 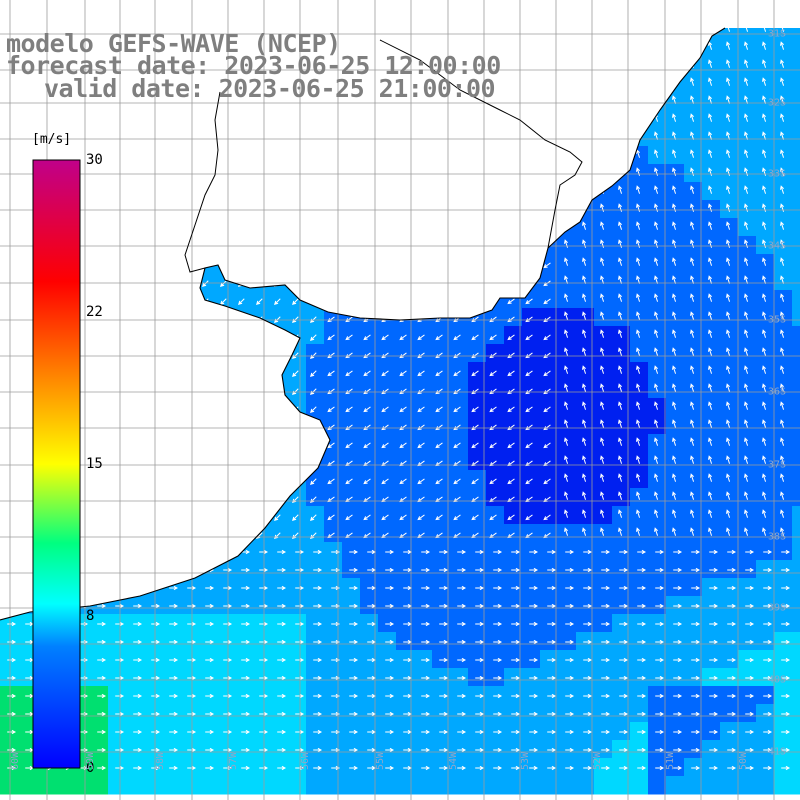 What do you see at coordinates (777, 465) in the screenshot?
I see `lat-label: 37S` at bounding box center [777, 465].